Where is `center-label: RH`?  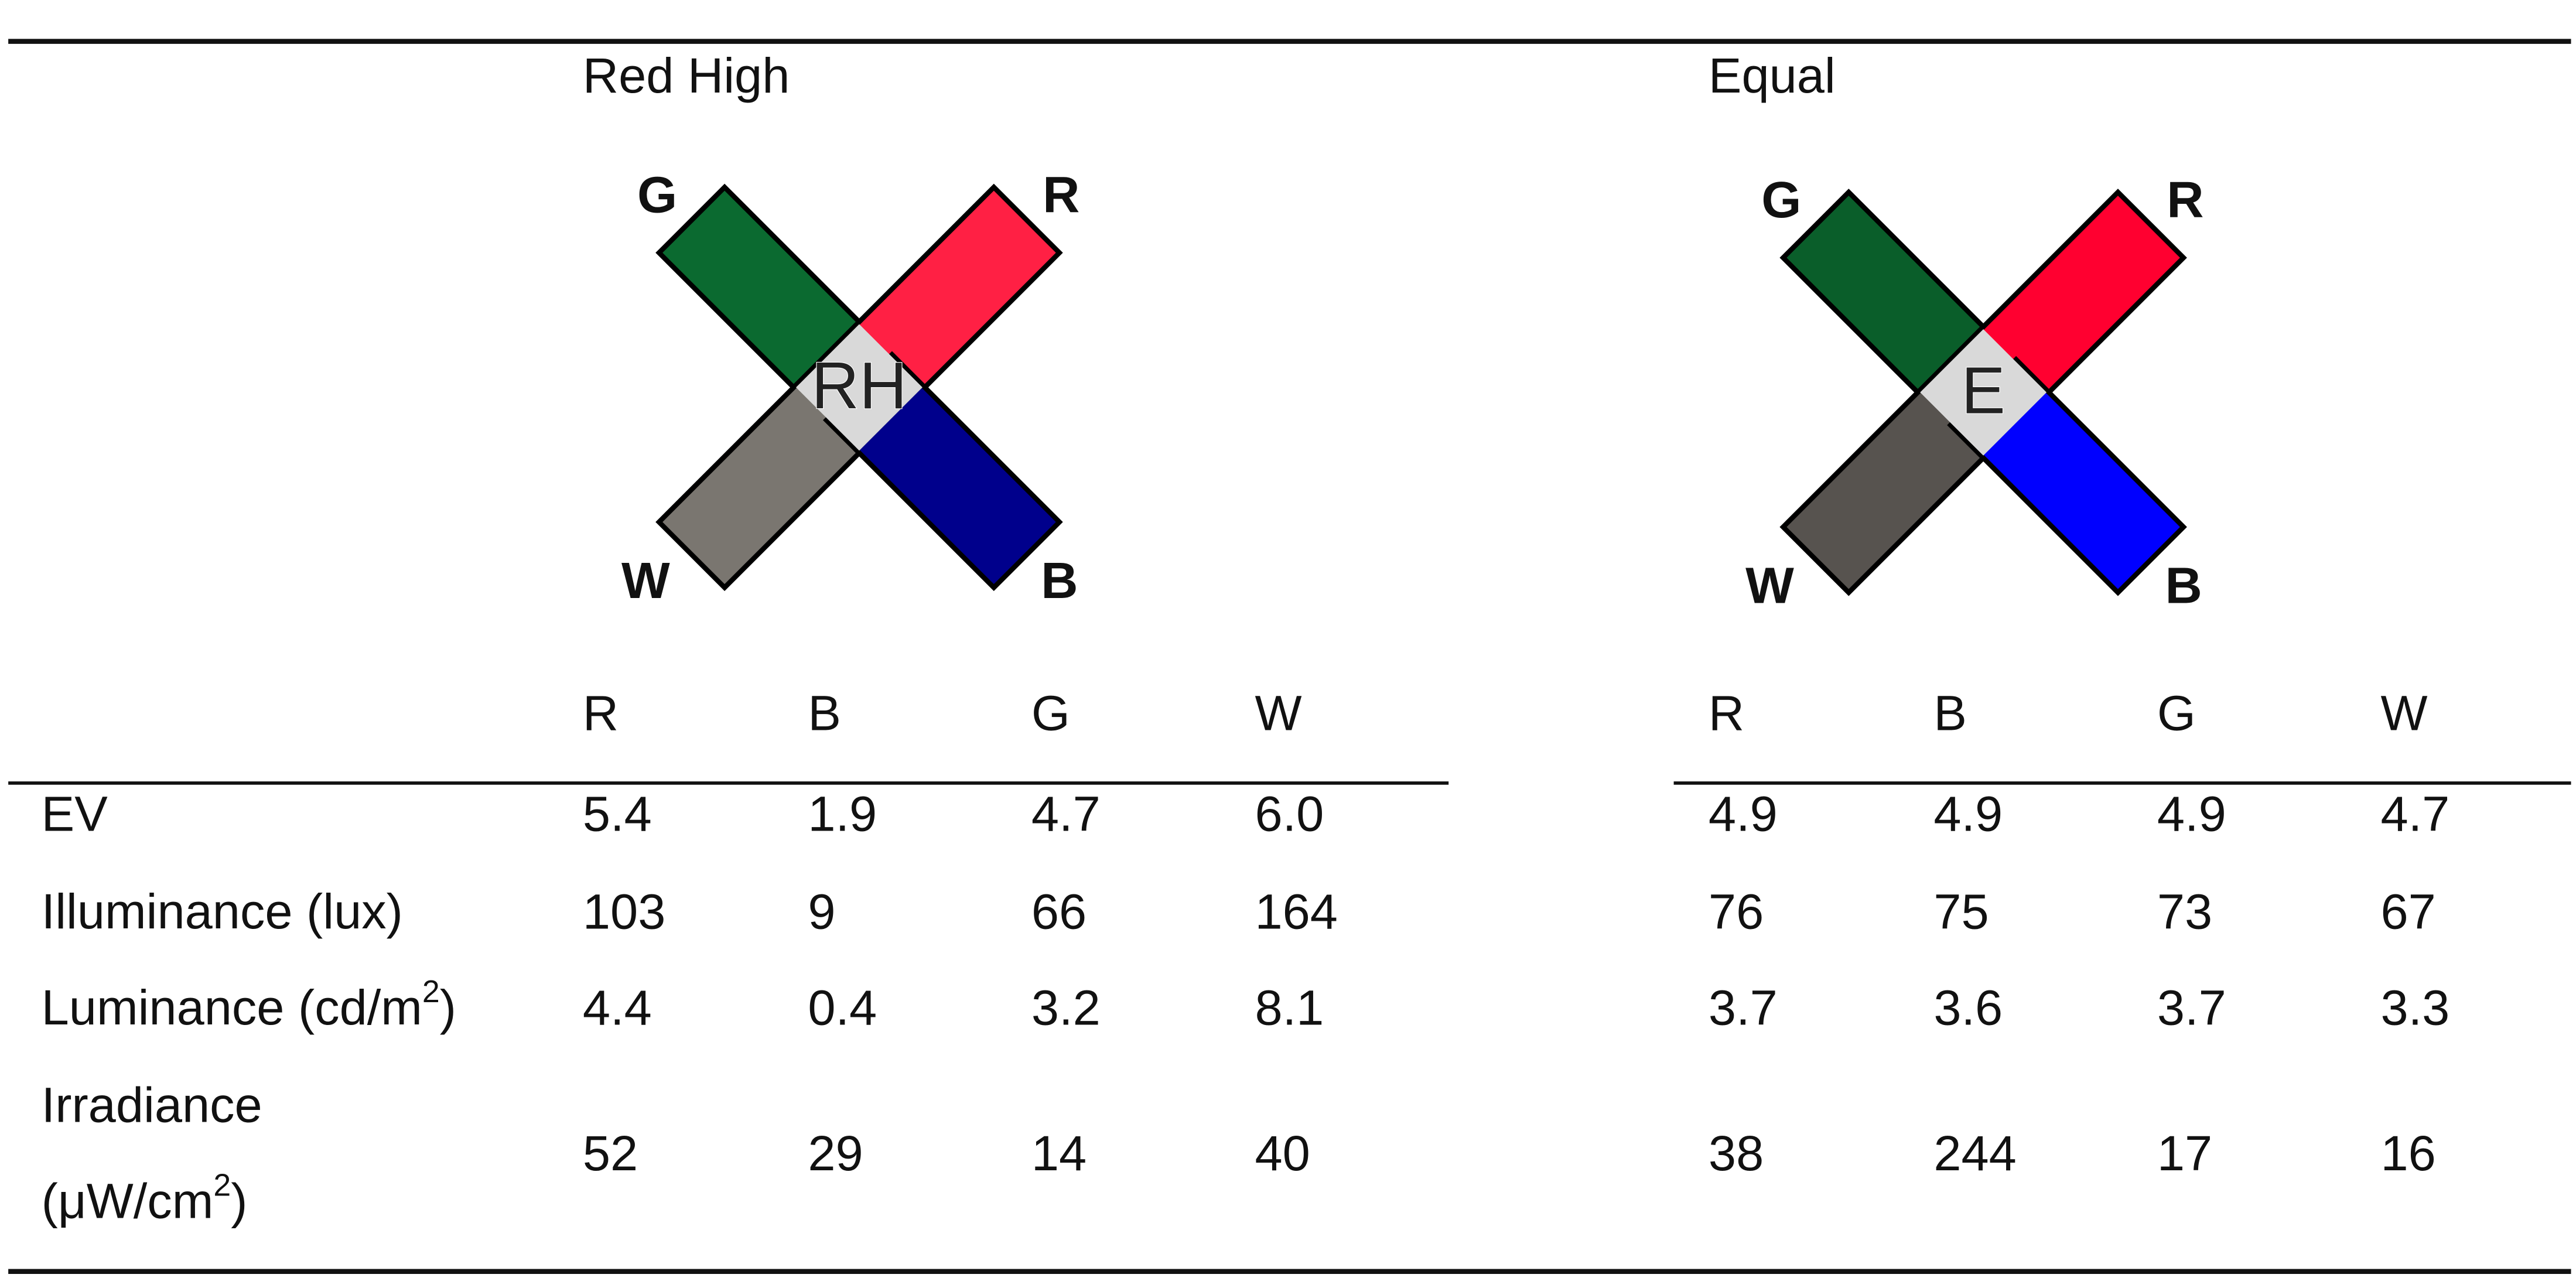
center-label: RH is located at coordinates (859, 385).